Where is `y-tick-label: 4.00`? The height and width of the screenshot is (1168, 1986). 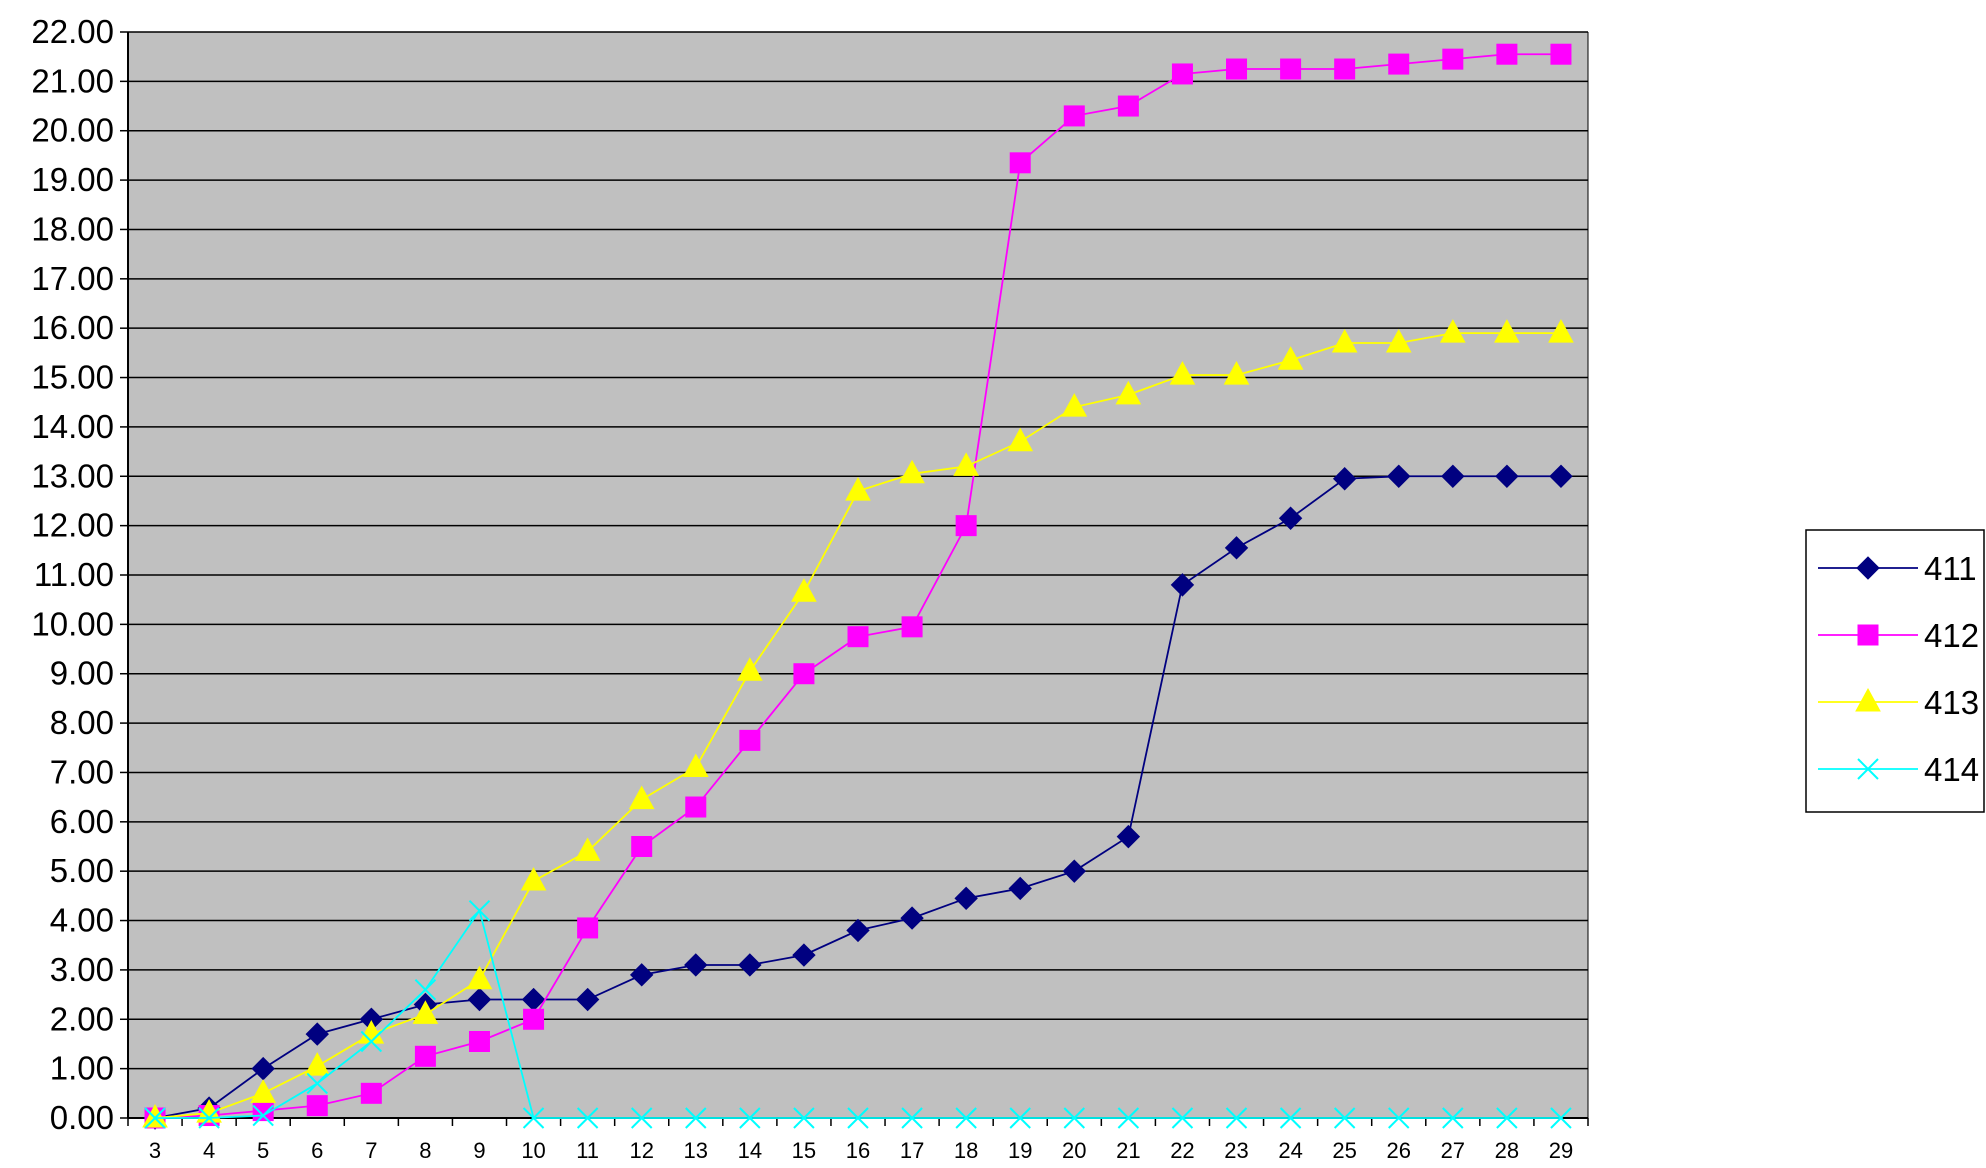
y-tick-label: 4.00 is located at coordinates (82, 920).